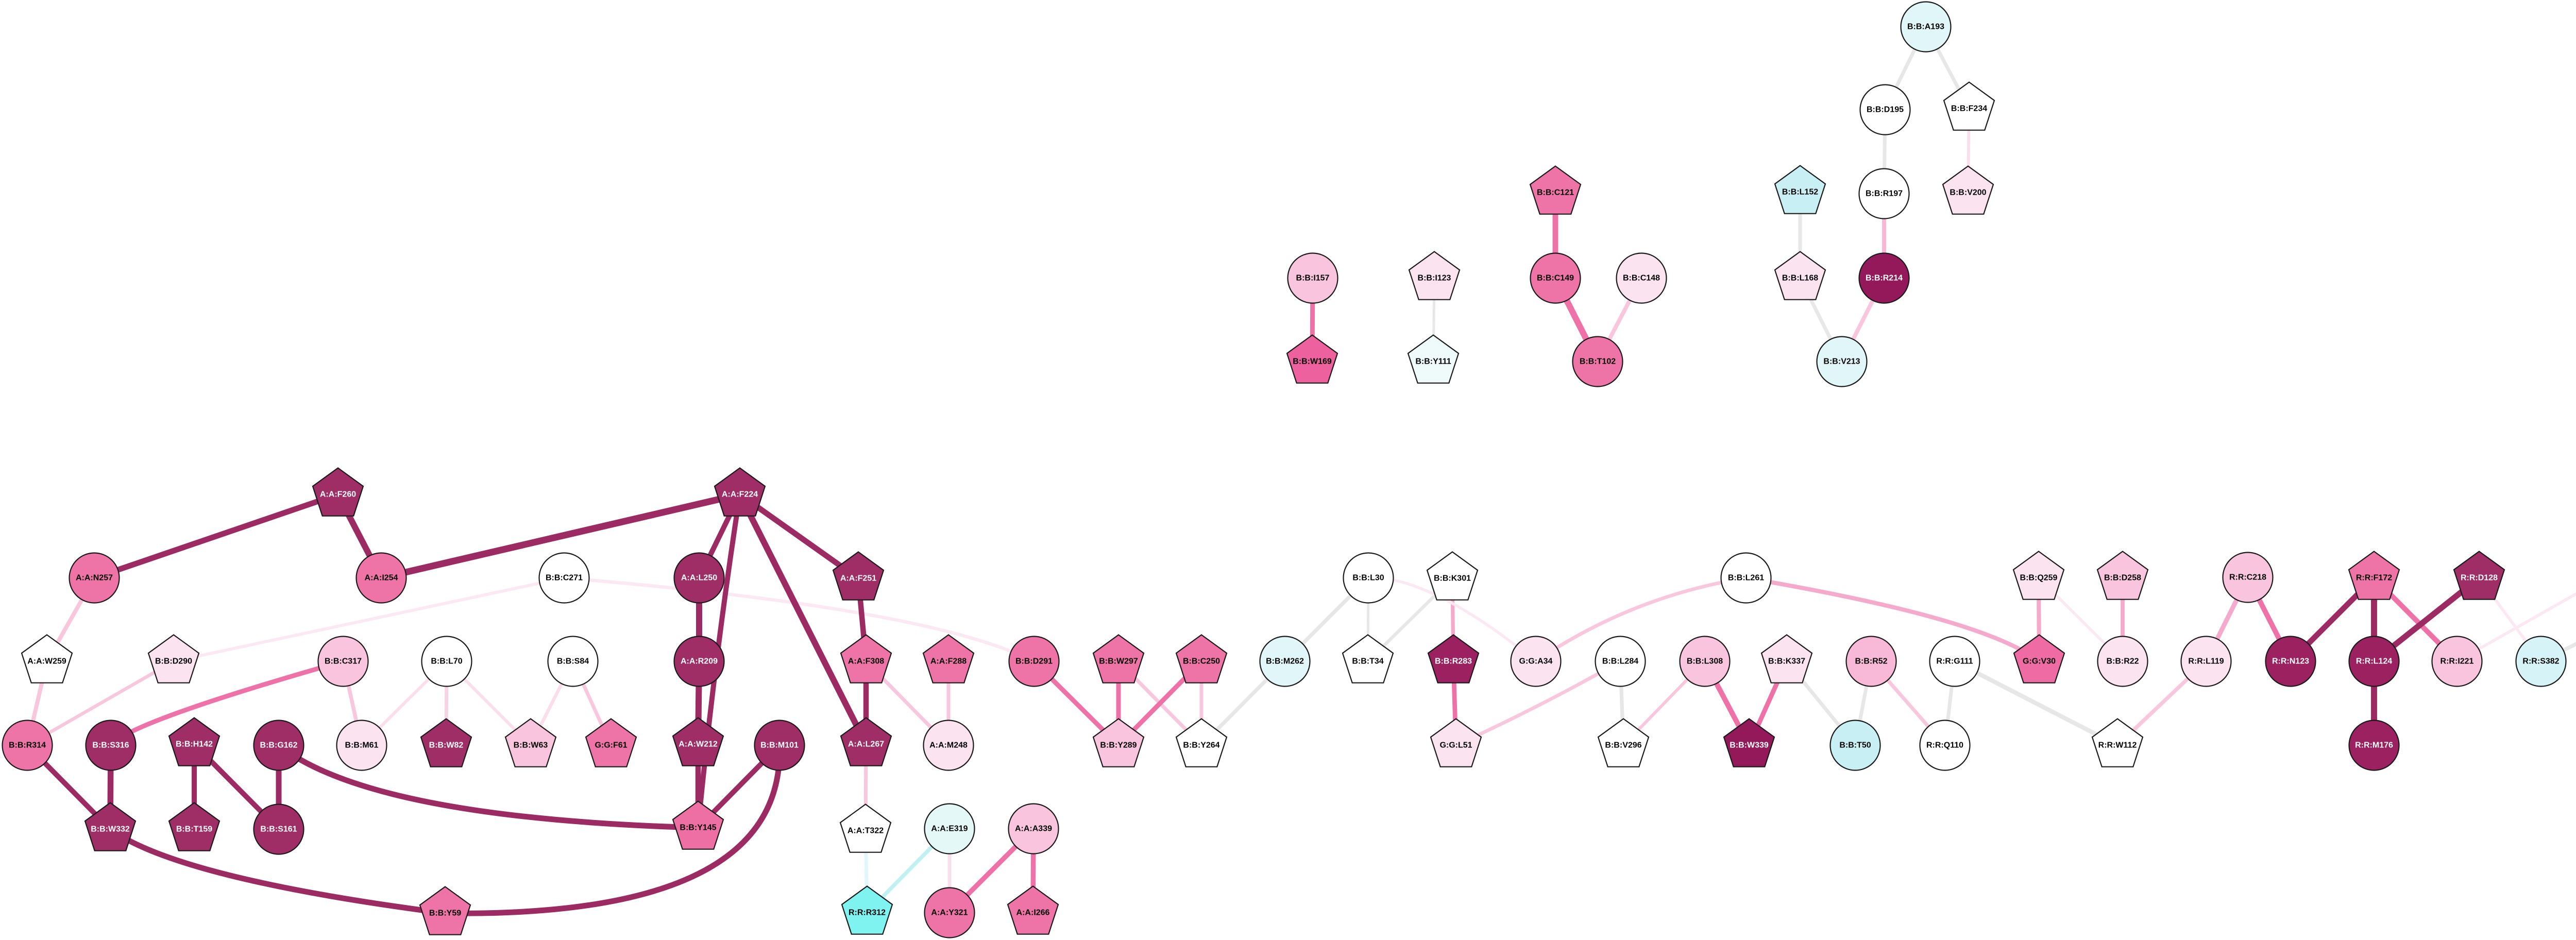 The height and width of the screenshot is (940, 2576). Describe the element at coordinates (2206, 661) in the screenshot. I see `svg-text: R:R:L119` at that location.